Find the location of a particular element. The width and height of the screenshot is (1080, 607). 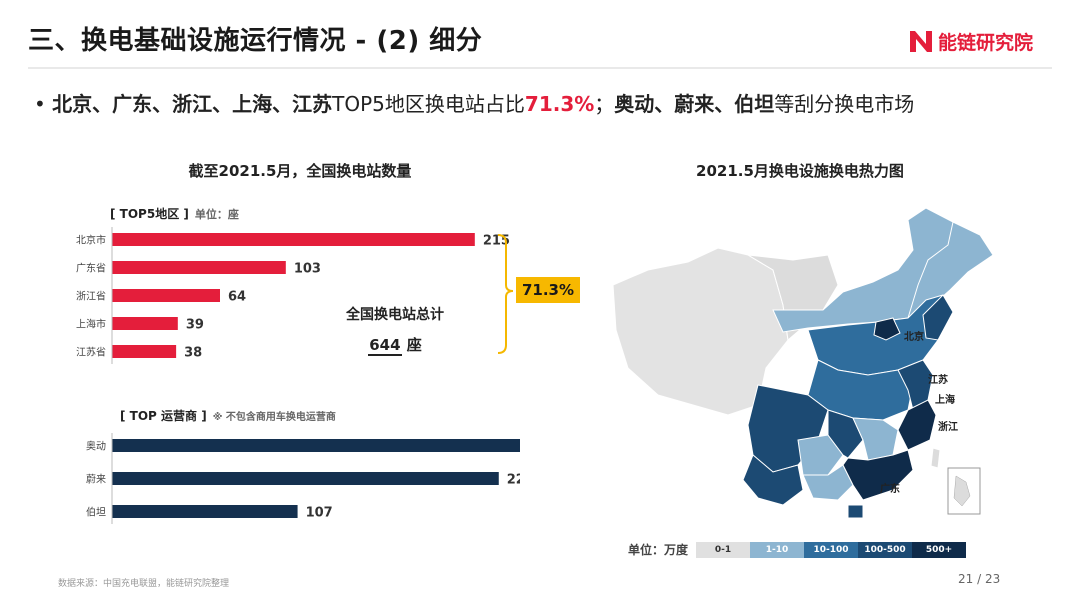

map-region-beijing is located at coordinates (887, 329).